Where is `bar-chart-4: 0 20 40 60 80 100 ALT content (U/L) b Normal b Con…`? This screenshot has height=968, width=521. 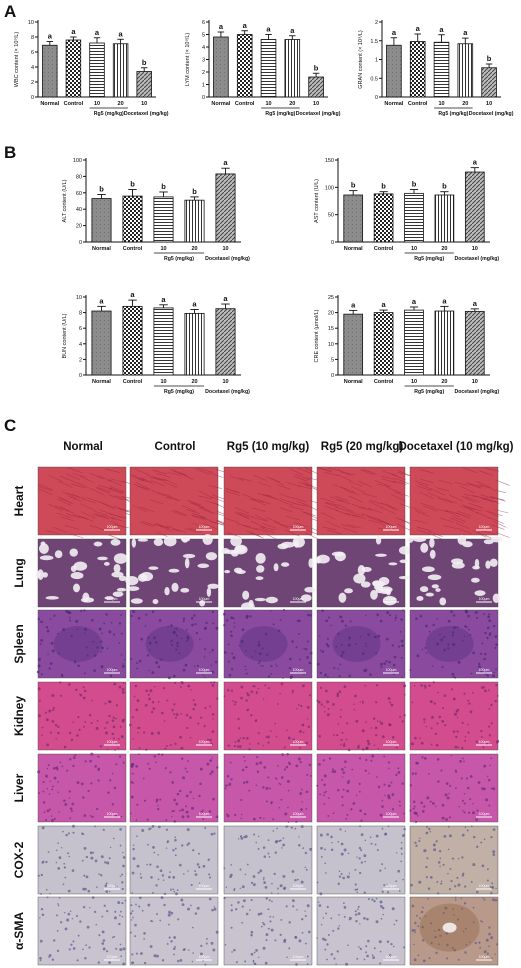
bar-chart-4: 0 20 40 60 80 100 ALT content (U/L) b Normal b Con… is located at coordinates (156, 210).